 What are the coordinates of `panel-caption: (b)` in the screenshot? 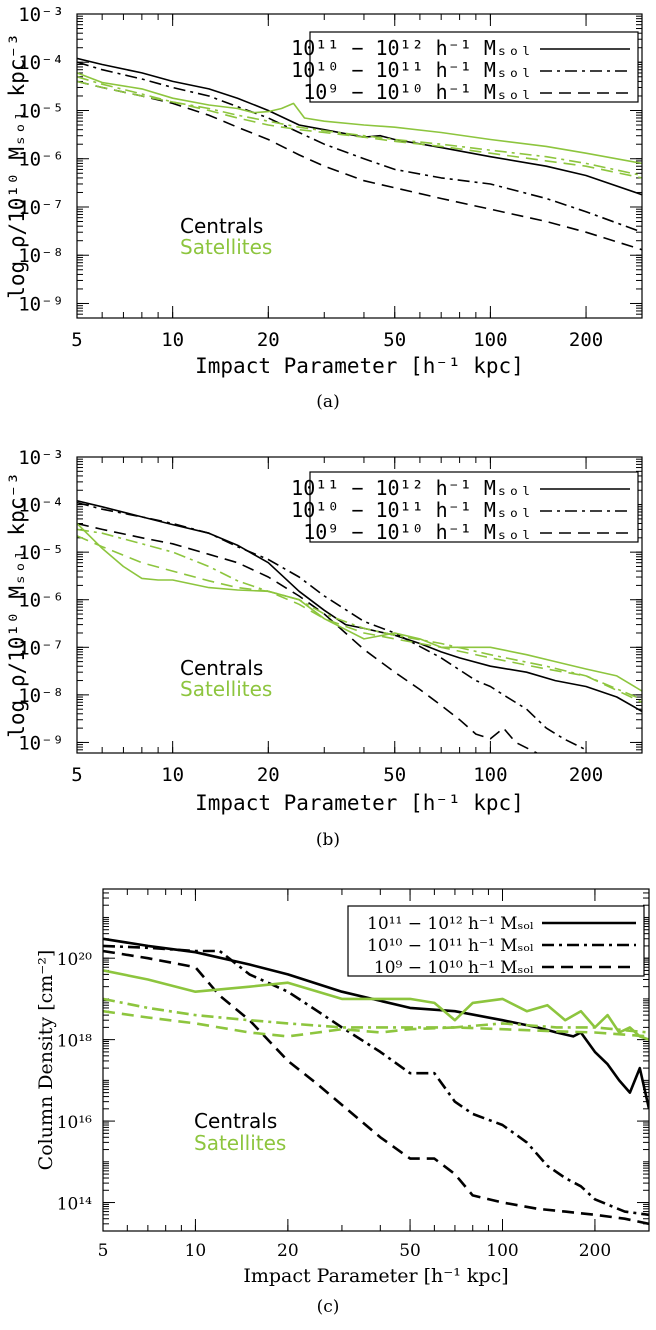 It's located at (328, 840).